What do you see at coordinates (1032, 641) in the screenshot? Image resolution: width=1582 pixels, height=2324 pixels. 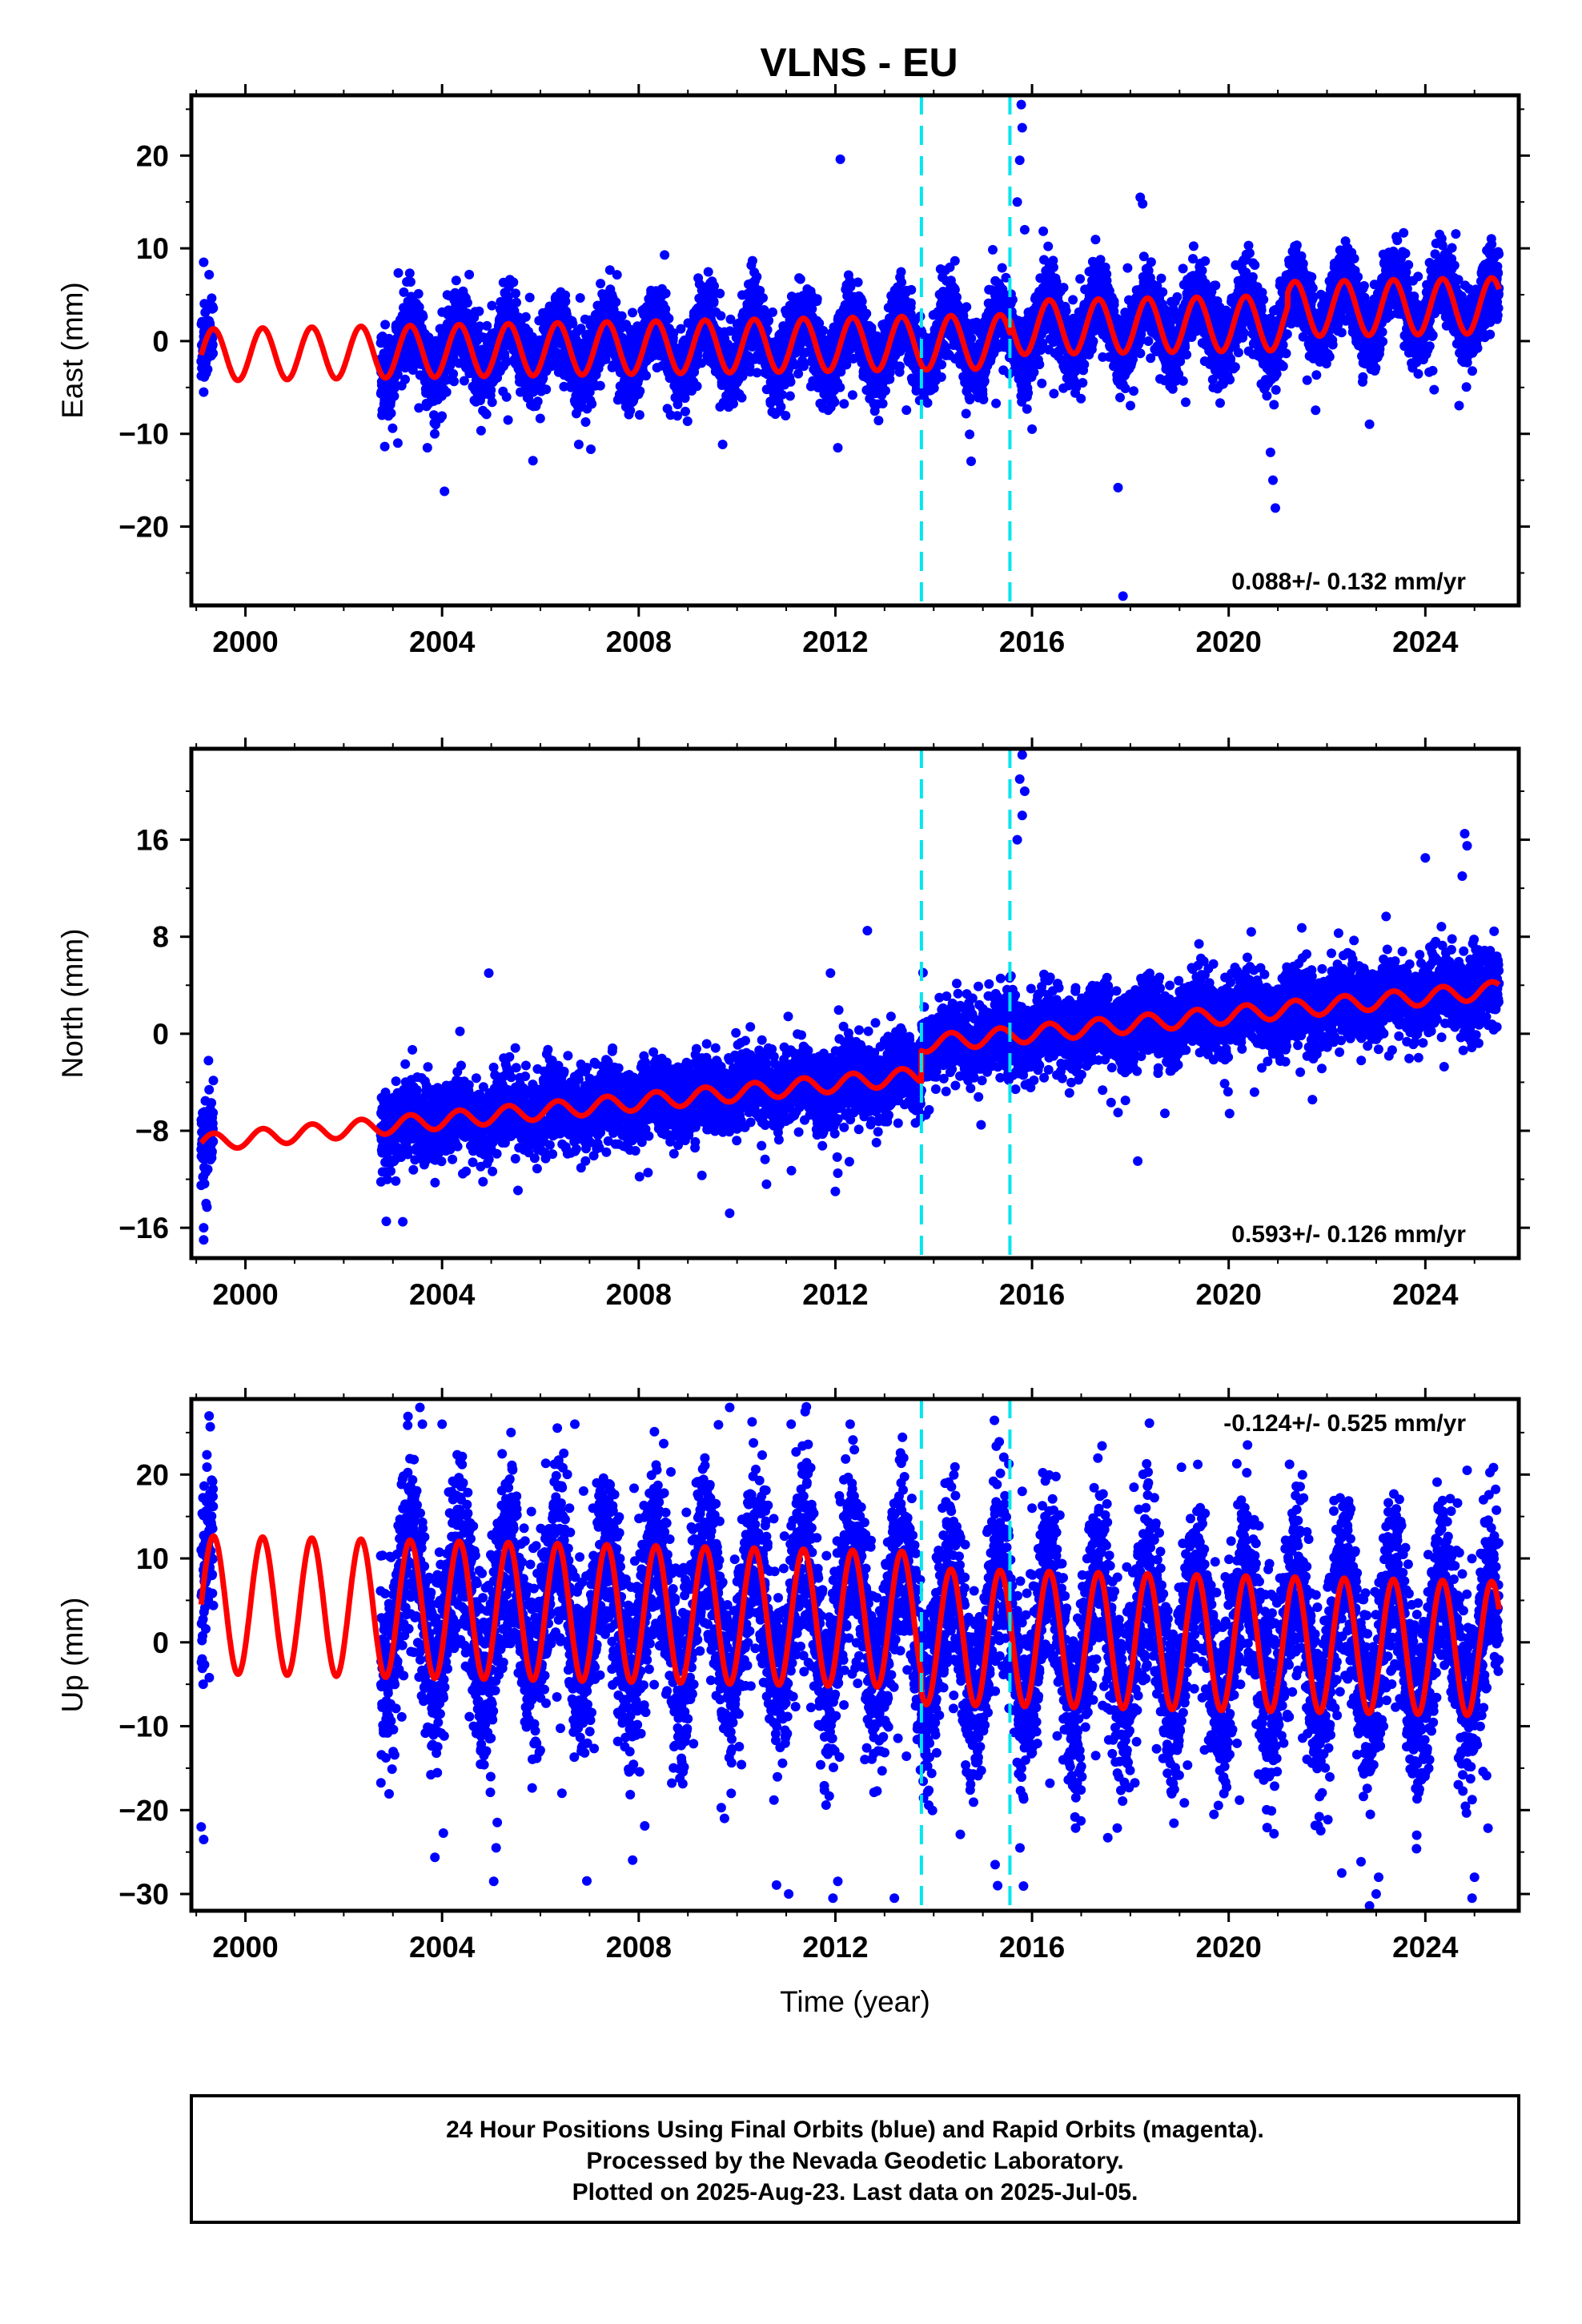 I see `x-tick-label: 2016` at bounding box center [1032, 641].